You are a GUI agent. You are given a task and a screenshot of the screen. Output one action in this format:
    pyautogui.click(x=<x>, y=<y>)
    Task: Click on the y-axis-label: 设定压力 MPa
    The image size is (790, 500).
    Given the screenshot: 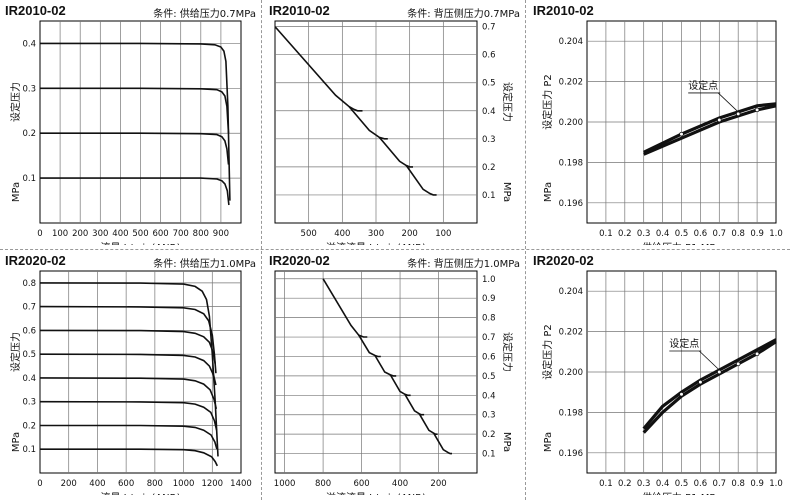 What is the action you would take?
    pyautogui.click(x=507, y=392)
    